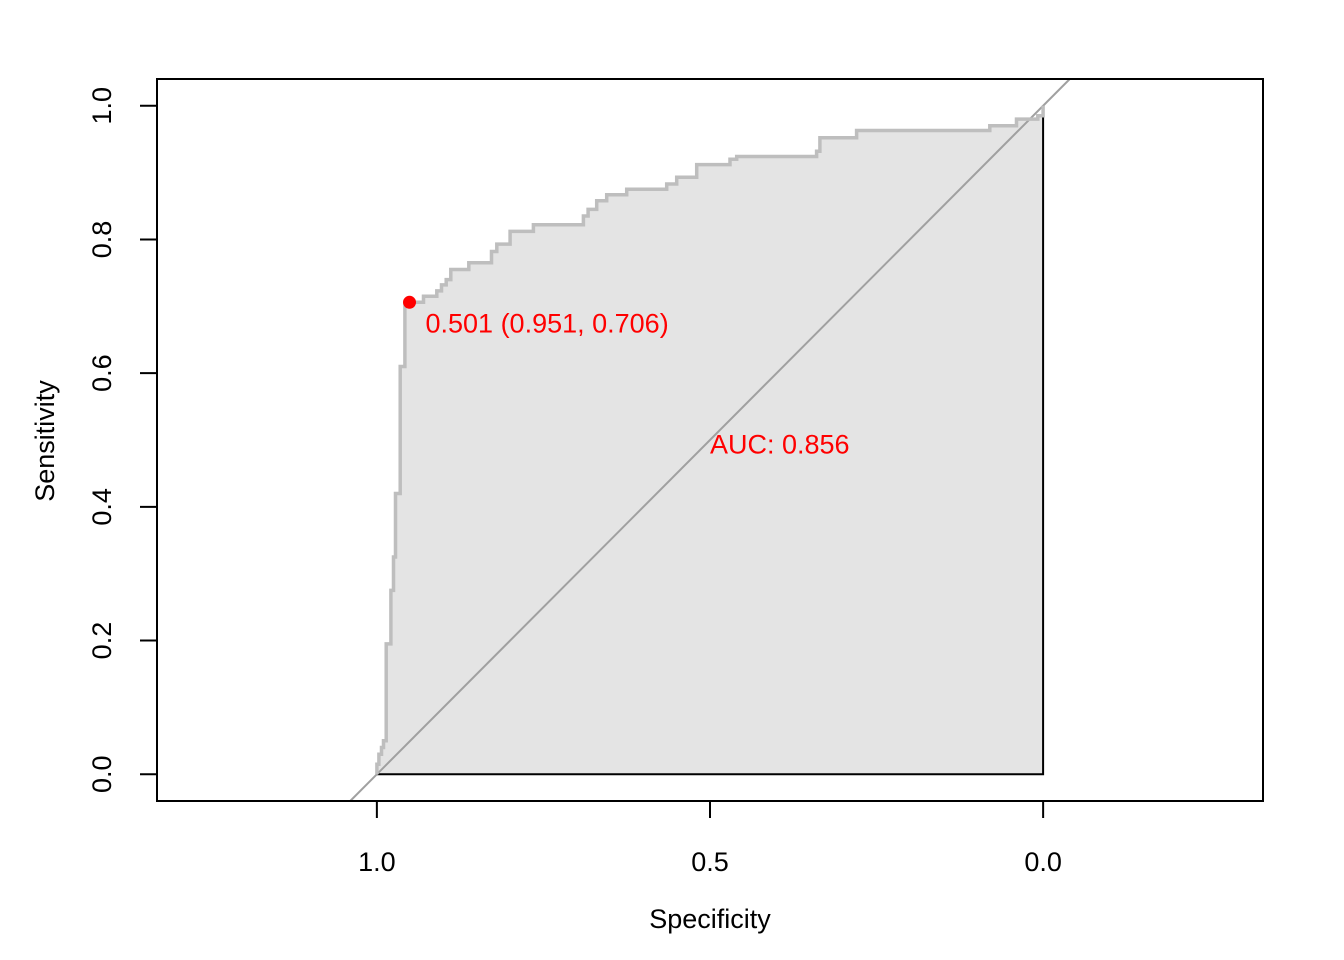 The width and height of the screenshot is (1344, 960). Describe the element at coordinates (102, 507) in the screenshot. I see `y-tick-label: 0.4` at that location.